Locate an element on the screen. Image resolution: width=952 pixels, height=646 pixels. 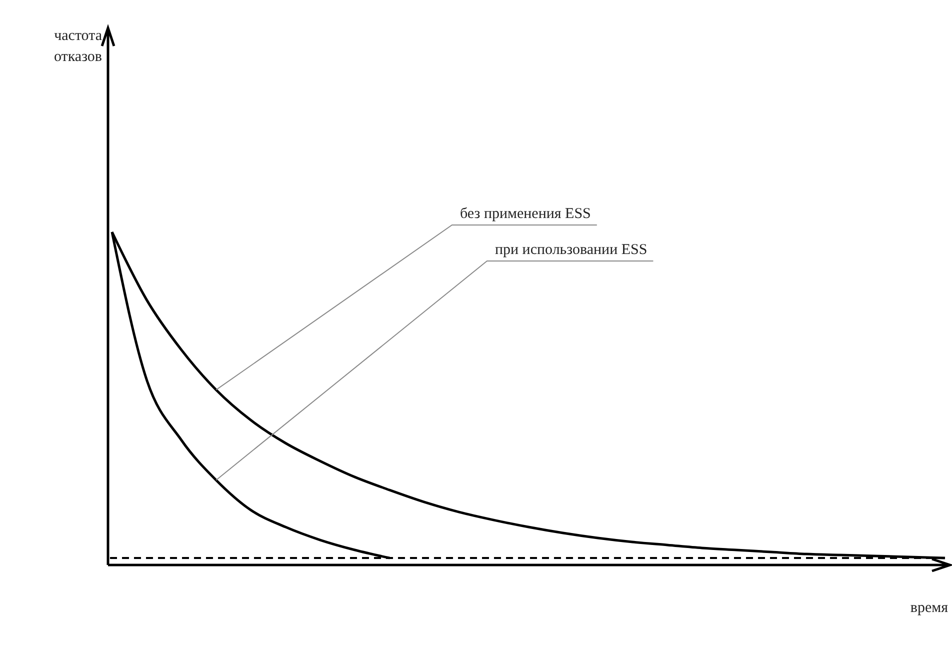
text: без применения ESS is located at coordinates (525, 214).